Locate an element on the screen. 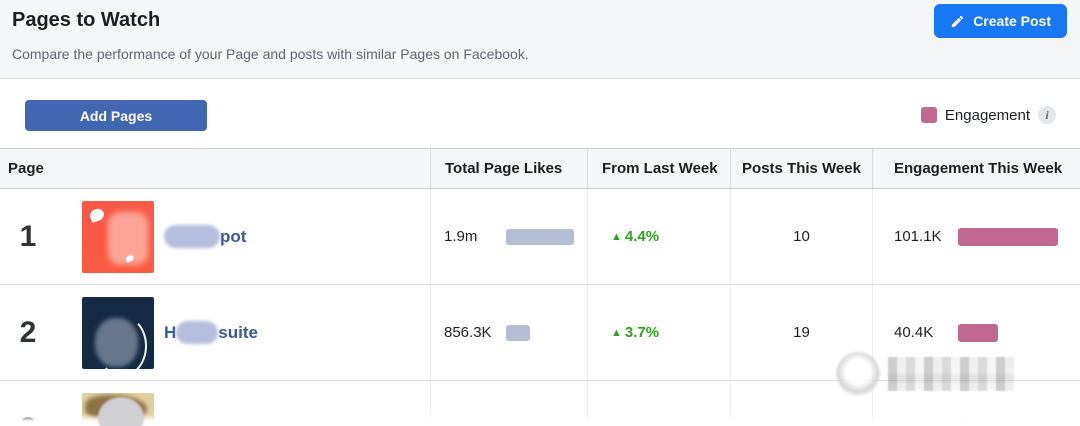  engagement-value: 101.1K is located at coordinates (918, 236).